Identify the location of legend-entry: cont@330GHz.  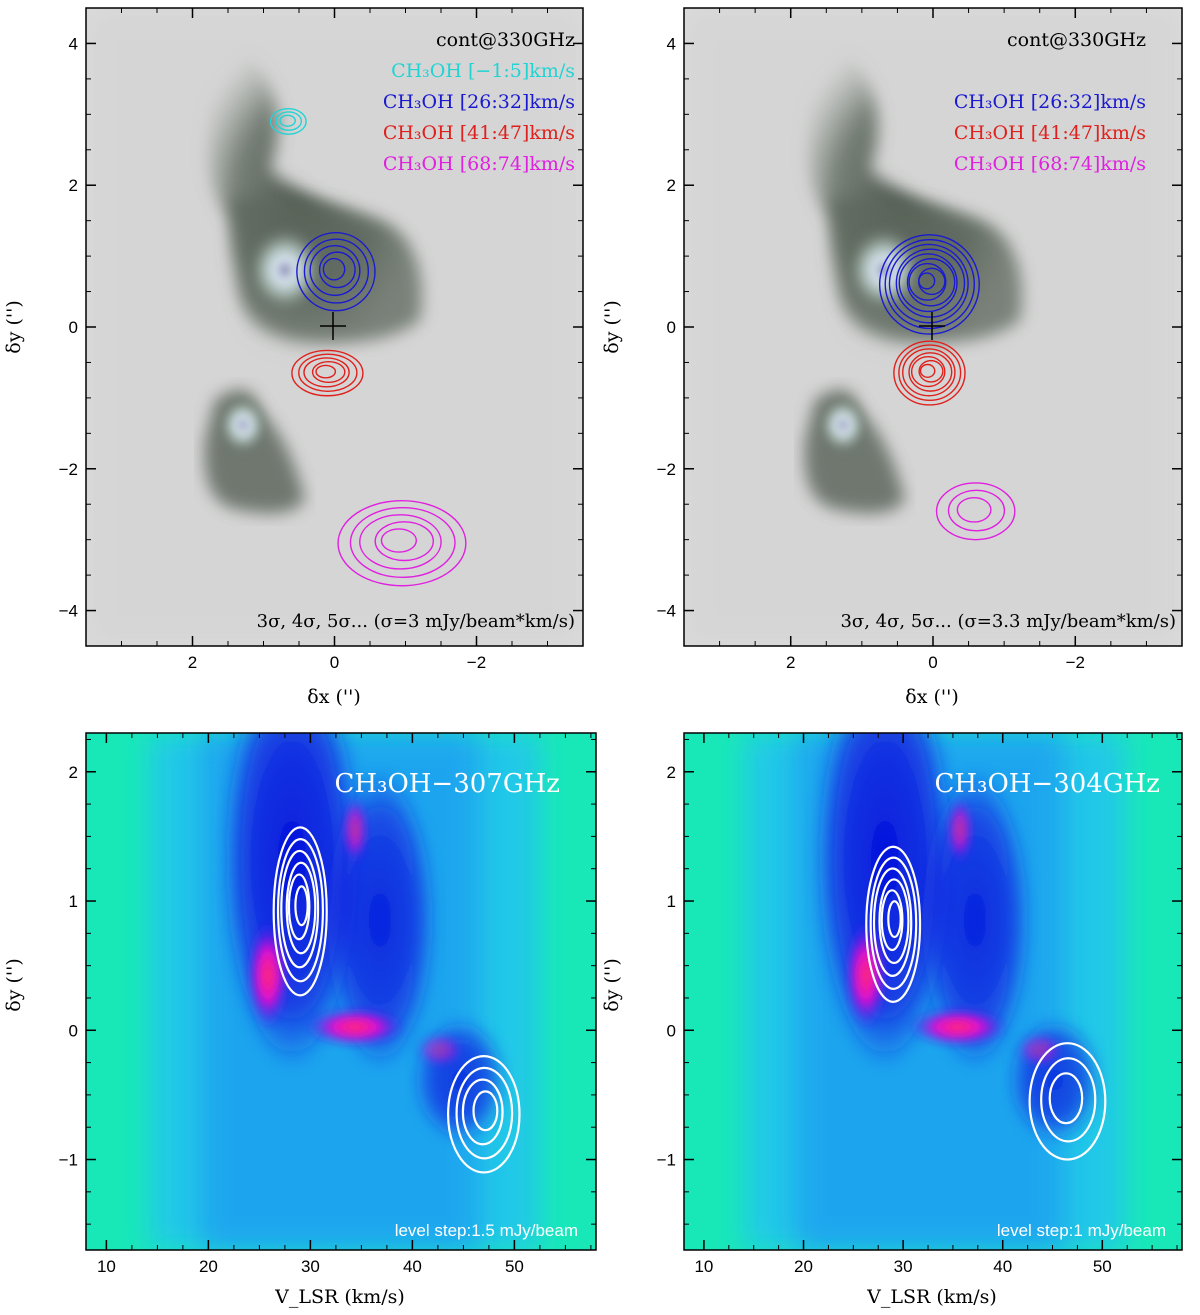
(1076, 40).